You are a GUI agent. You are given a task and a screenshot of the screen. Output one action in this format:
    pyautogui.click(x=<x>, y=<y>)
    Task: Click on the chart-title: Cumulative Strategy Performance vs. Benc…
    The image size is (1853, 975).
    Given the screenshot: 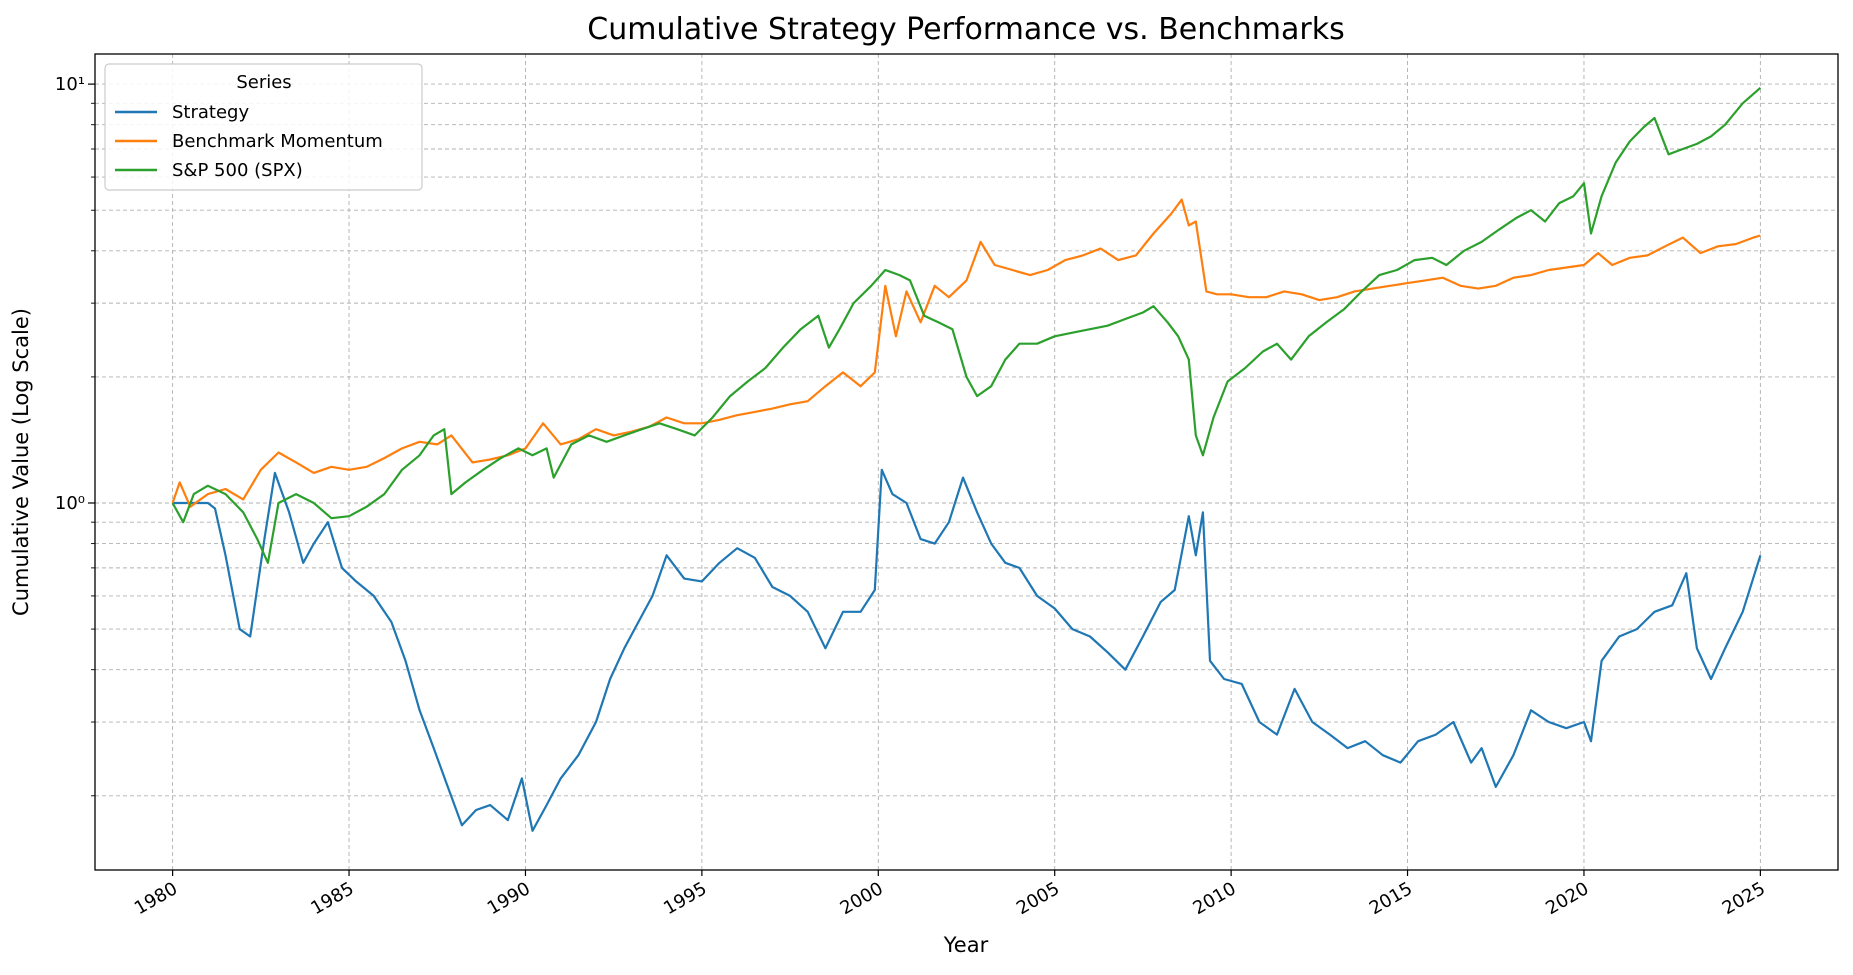 What is the action you would take?
    pyautogui.click(x=965, y=29)
    